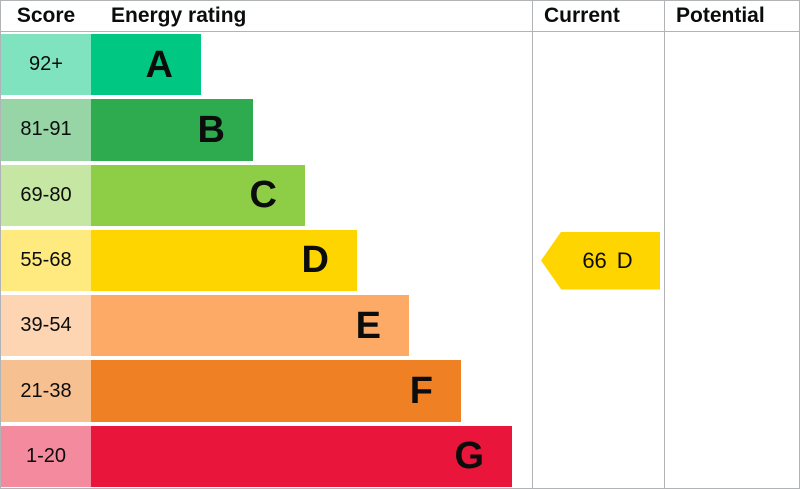  I want to click on band-bar-a: A, so click(146, 65).